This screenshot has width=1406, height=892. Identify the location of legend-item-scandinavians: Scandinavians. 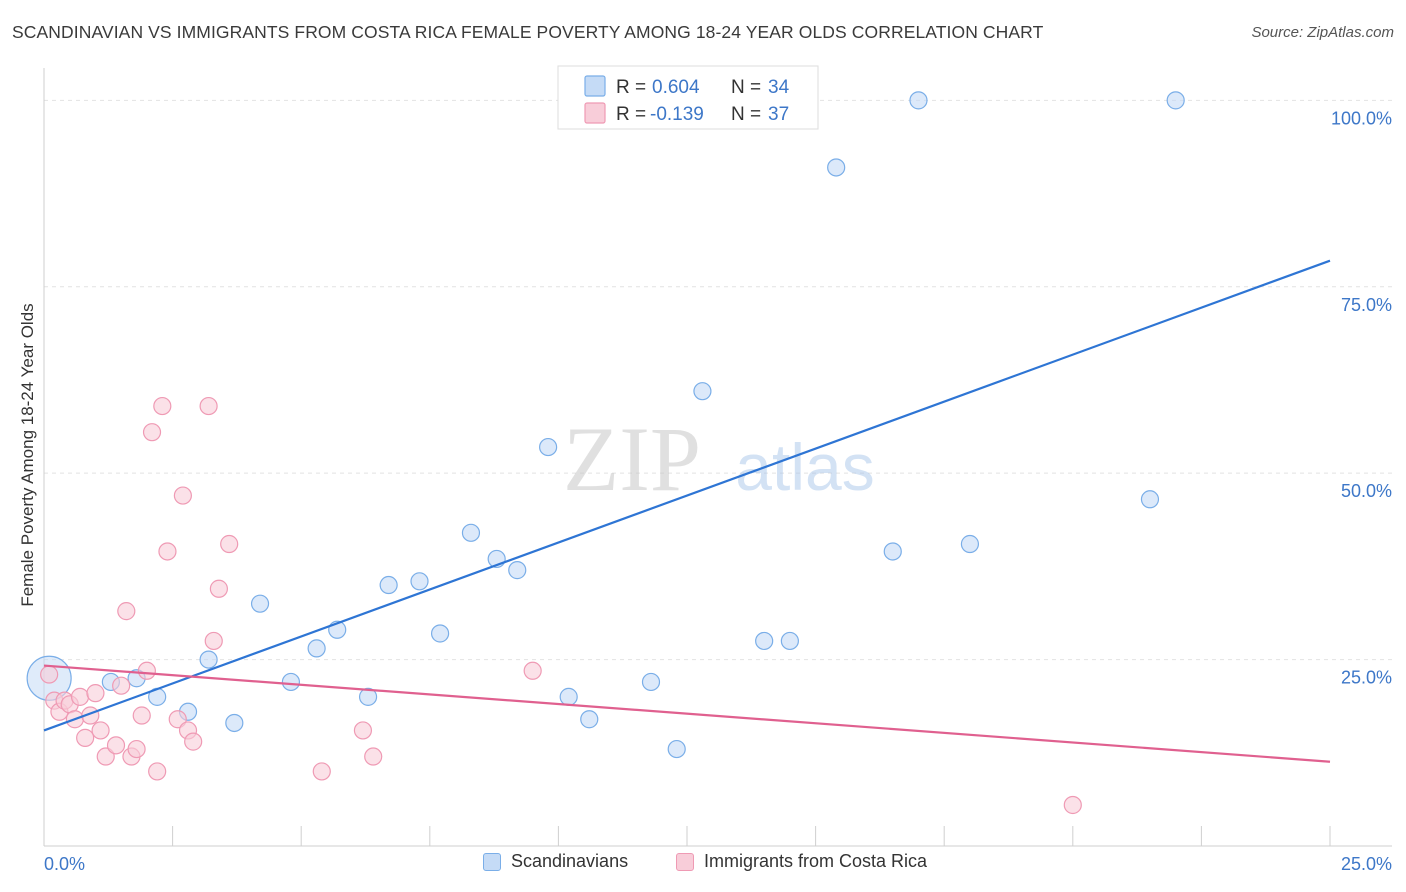
(555, 861).